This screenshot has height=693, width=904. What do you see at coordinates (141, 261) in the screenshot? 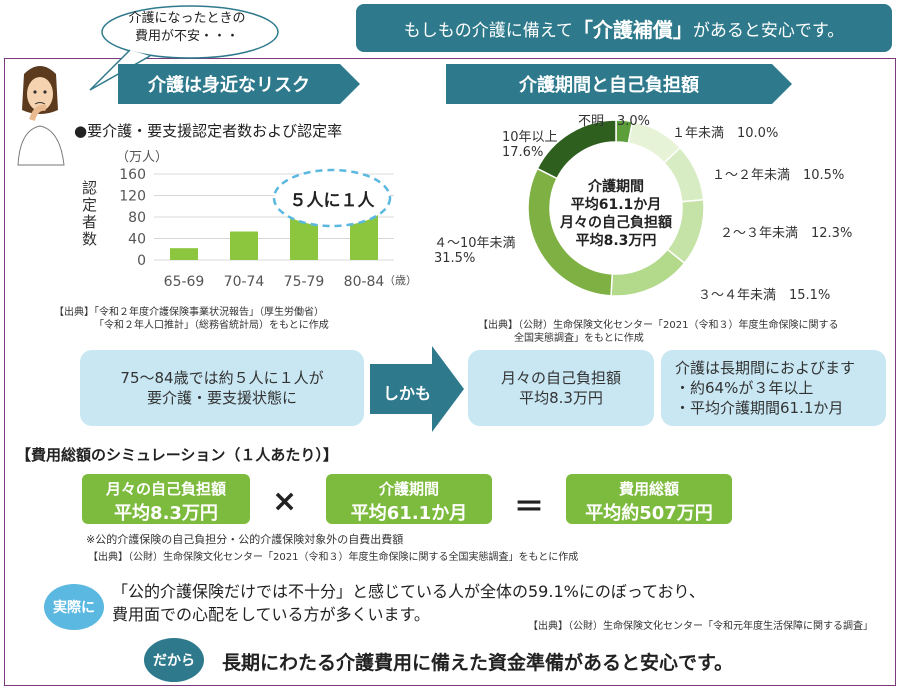
I see `bar-ytick-0: 0` at bounding box center [141, 261].